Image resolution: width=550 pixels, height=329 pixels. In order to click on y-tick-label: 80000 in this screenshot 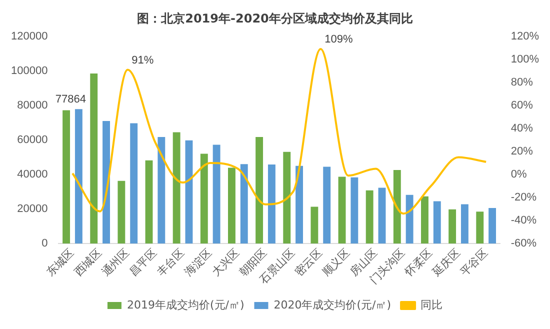, I will do `click(32, 105)`.